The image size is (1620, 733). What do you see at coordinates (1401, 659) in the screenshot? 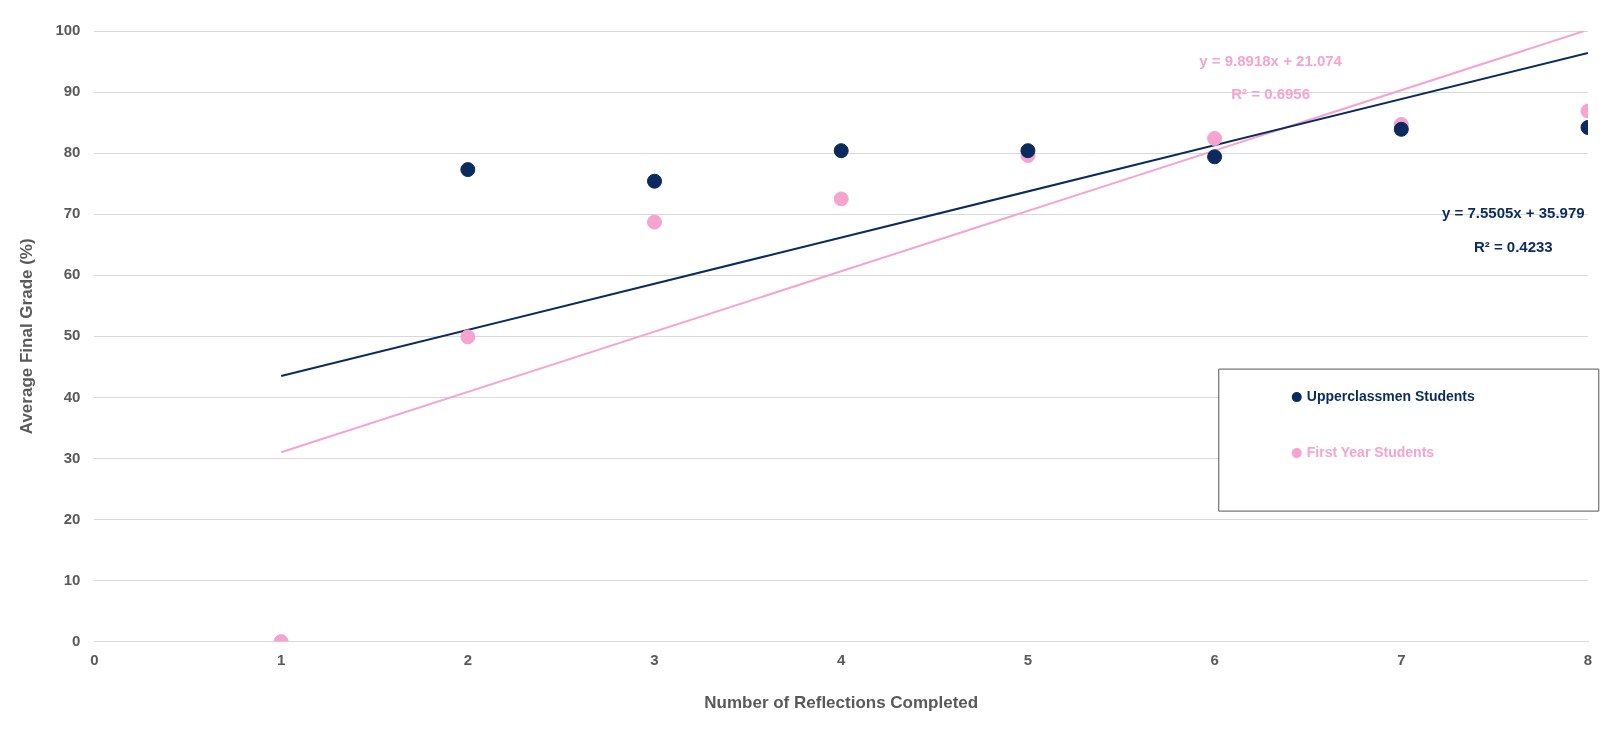
I see `x-tick-label: 7` at bounding box center [1401, 659].